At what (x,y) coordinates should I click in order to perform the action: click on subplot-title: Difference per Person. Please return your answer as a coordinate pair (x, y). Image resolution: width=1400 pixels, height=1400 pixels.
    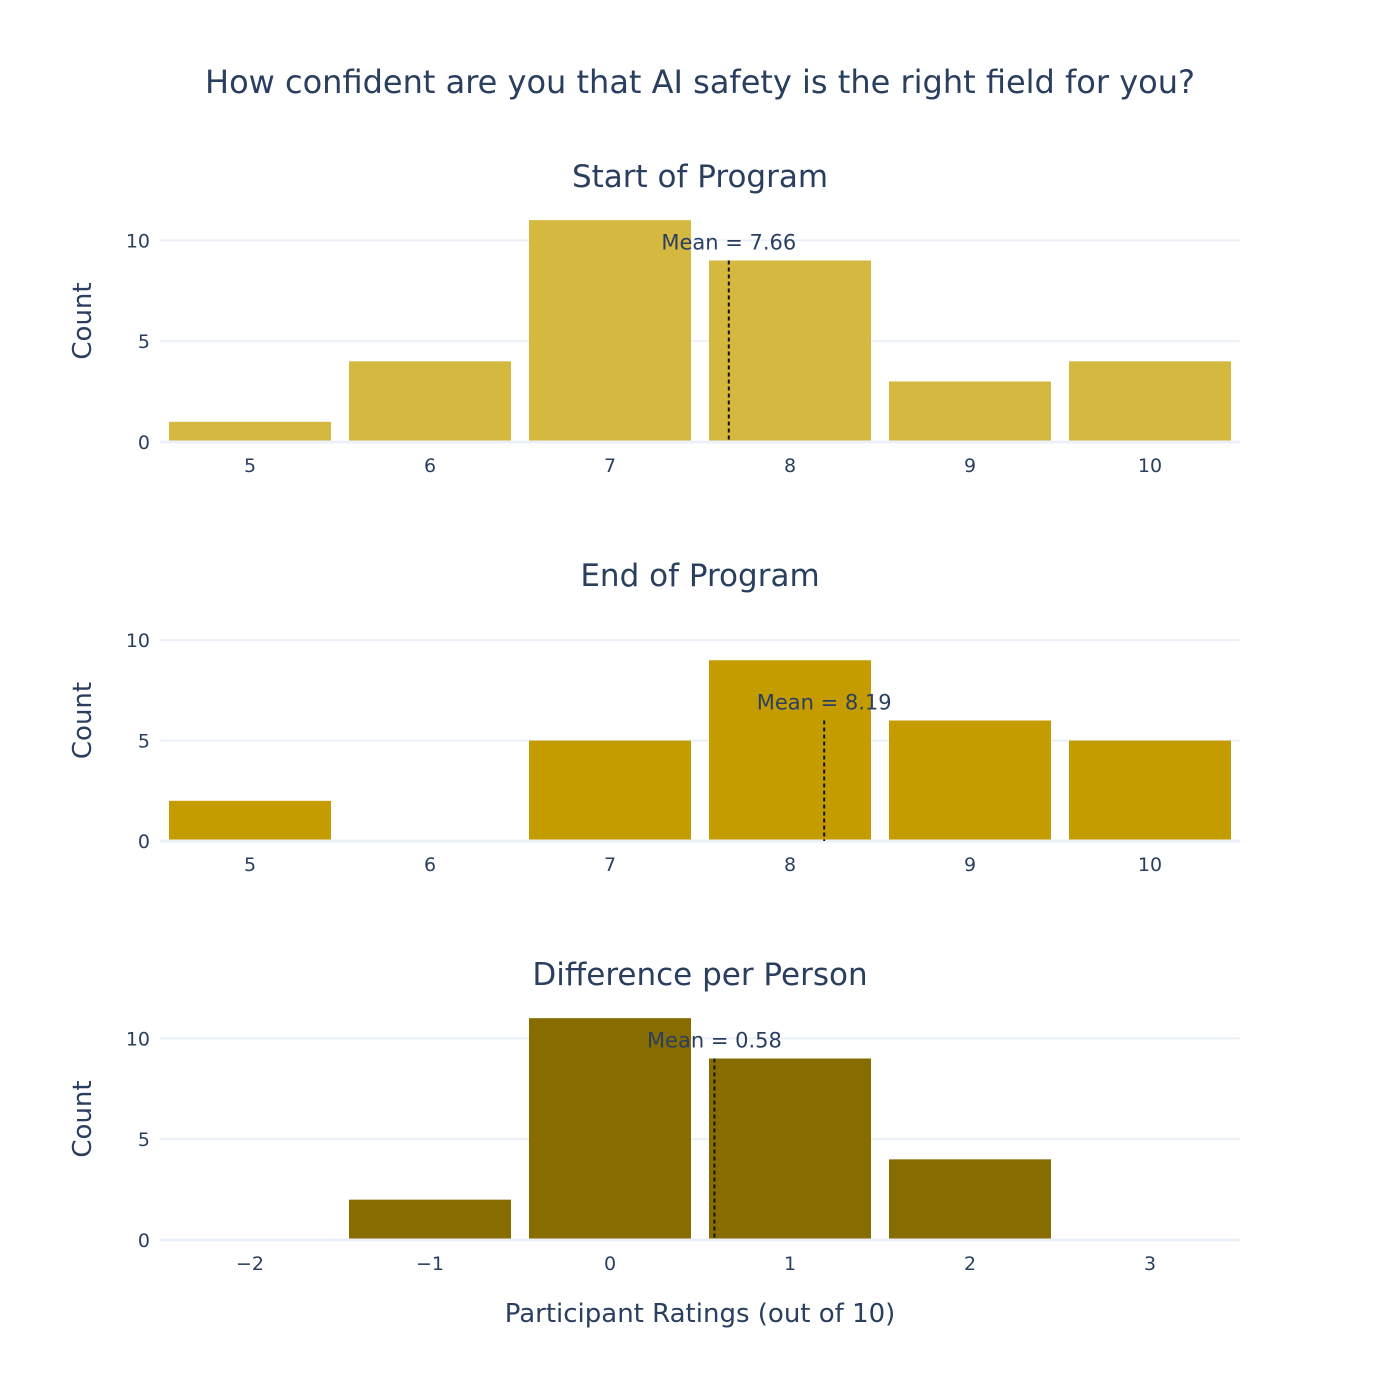
    Looking at the image, I should click on (699, 975).